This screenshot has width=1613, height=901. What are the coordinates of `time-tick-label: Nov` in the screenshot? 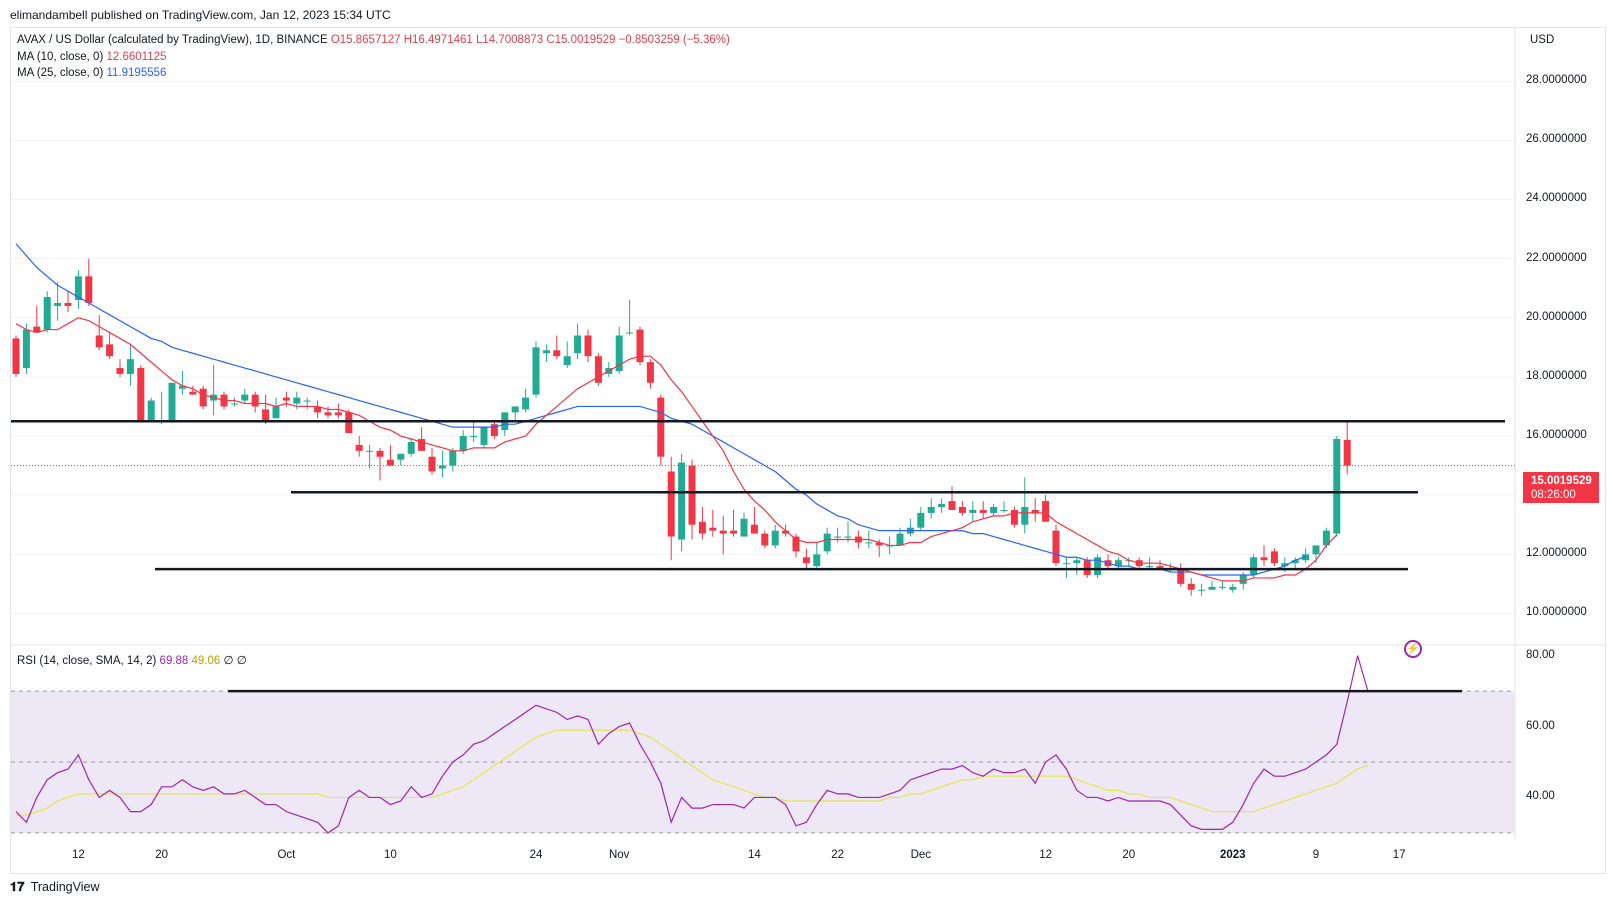 It's located at (619, 855).